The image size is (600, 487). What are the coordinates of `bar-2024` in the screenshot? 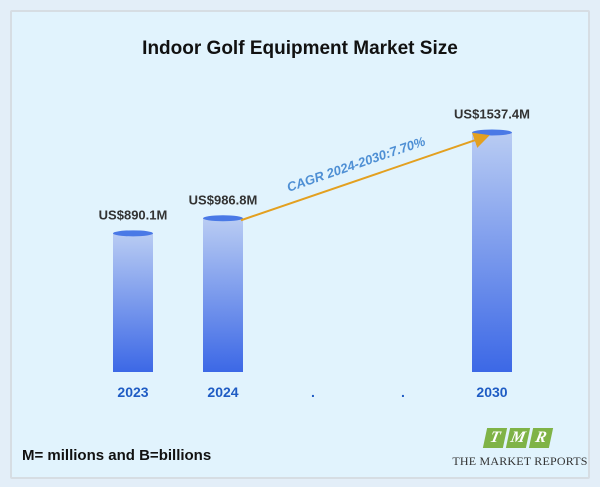 It's located at (223, 295).